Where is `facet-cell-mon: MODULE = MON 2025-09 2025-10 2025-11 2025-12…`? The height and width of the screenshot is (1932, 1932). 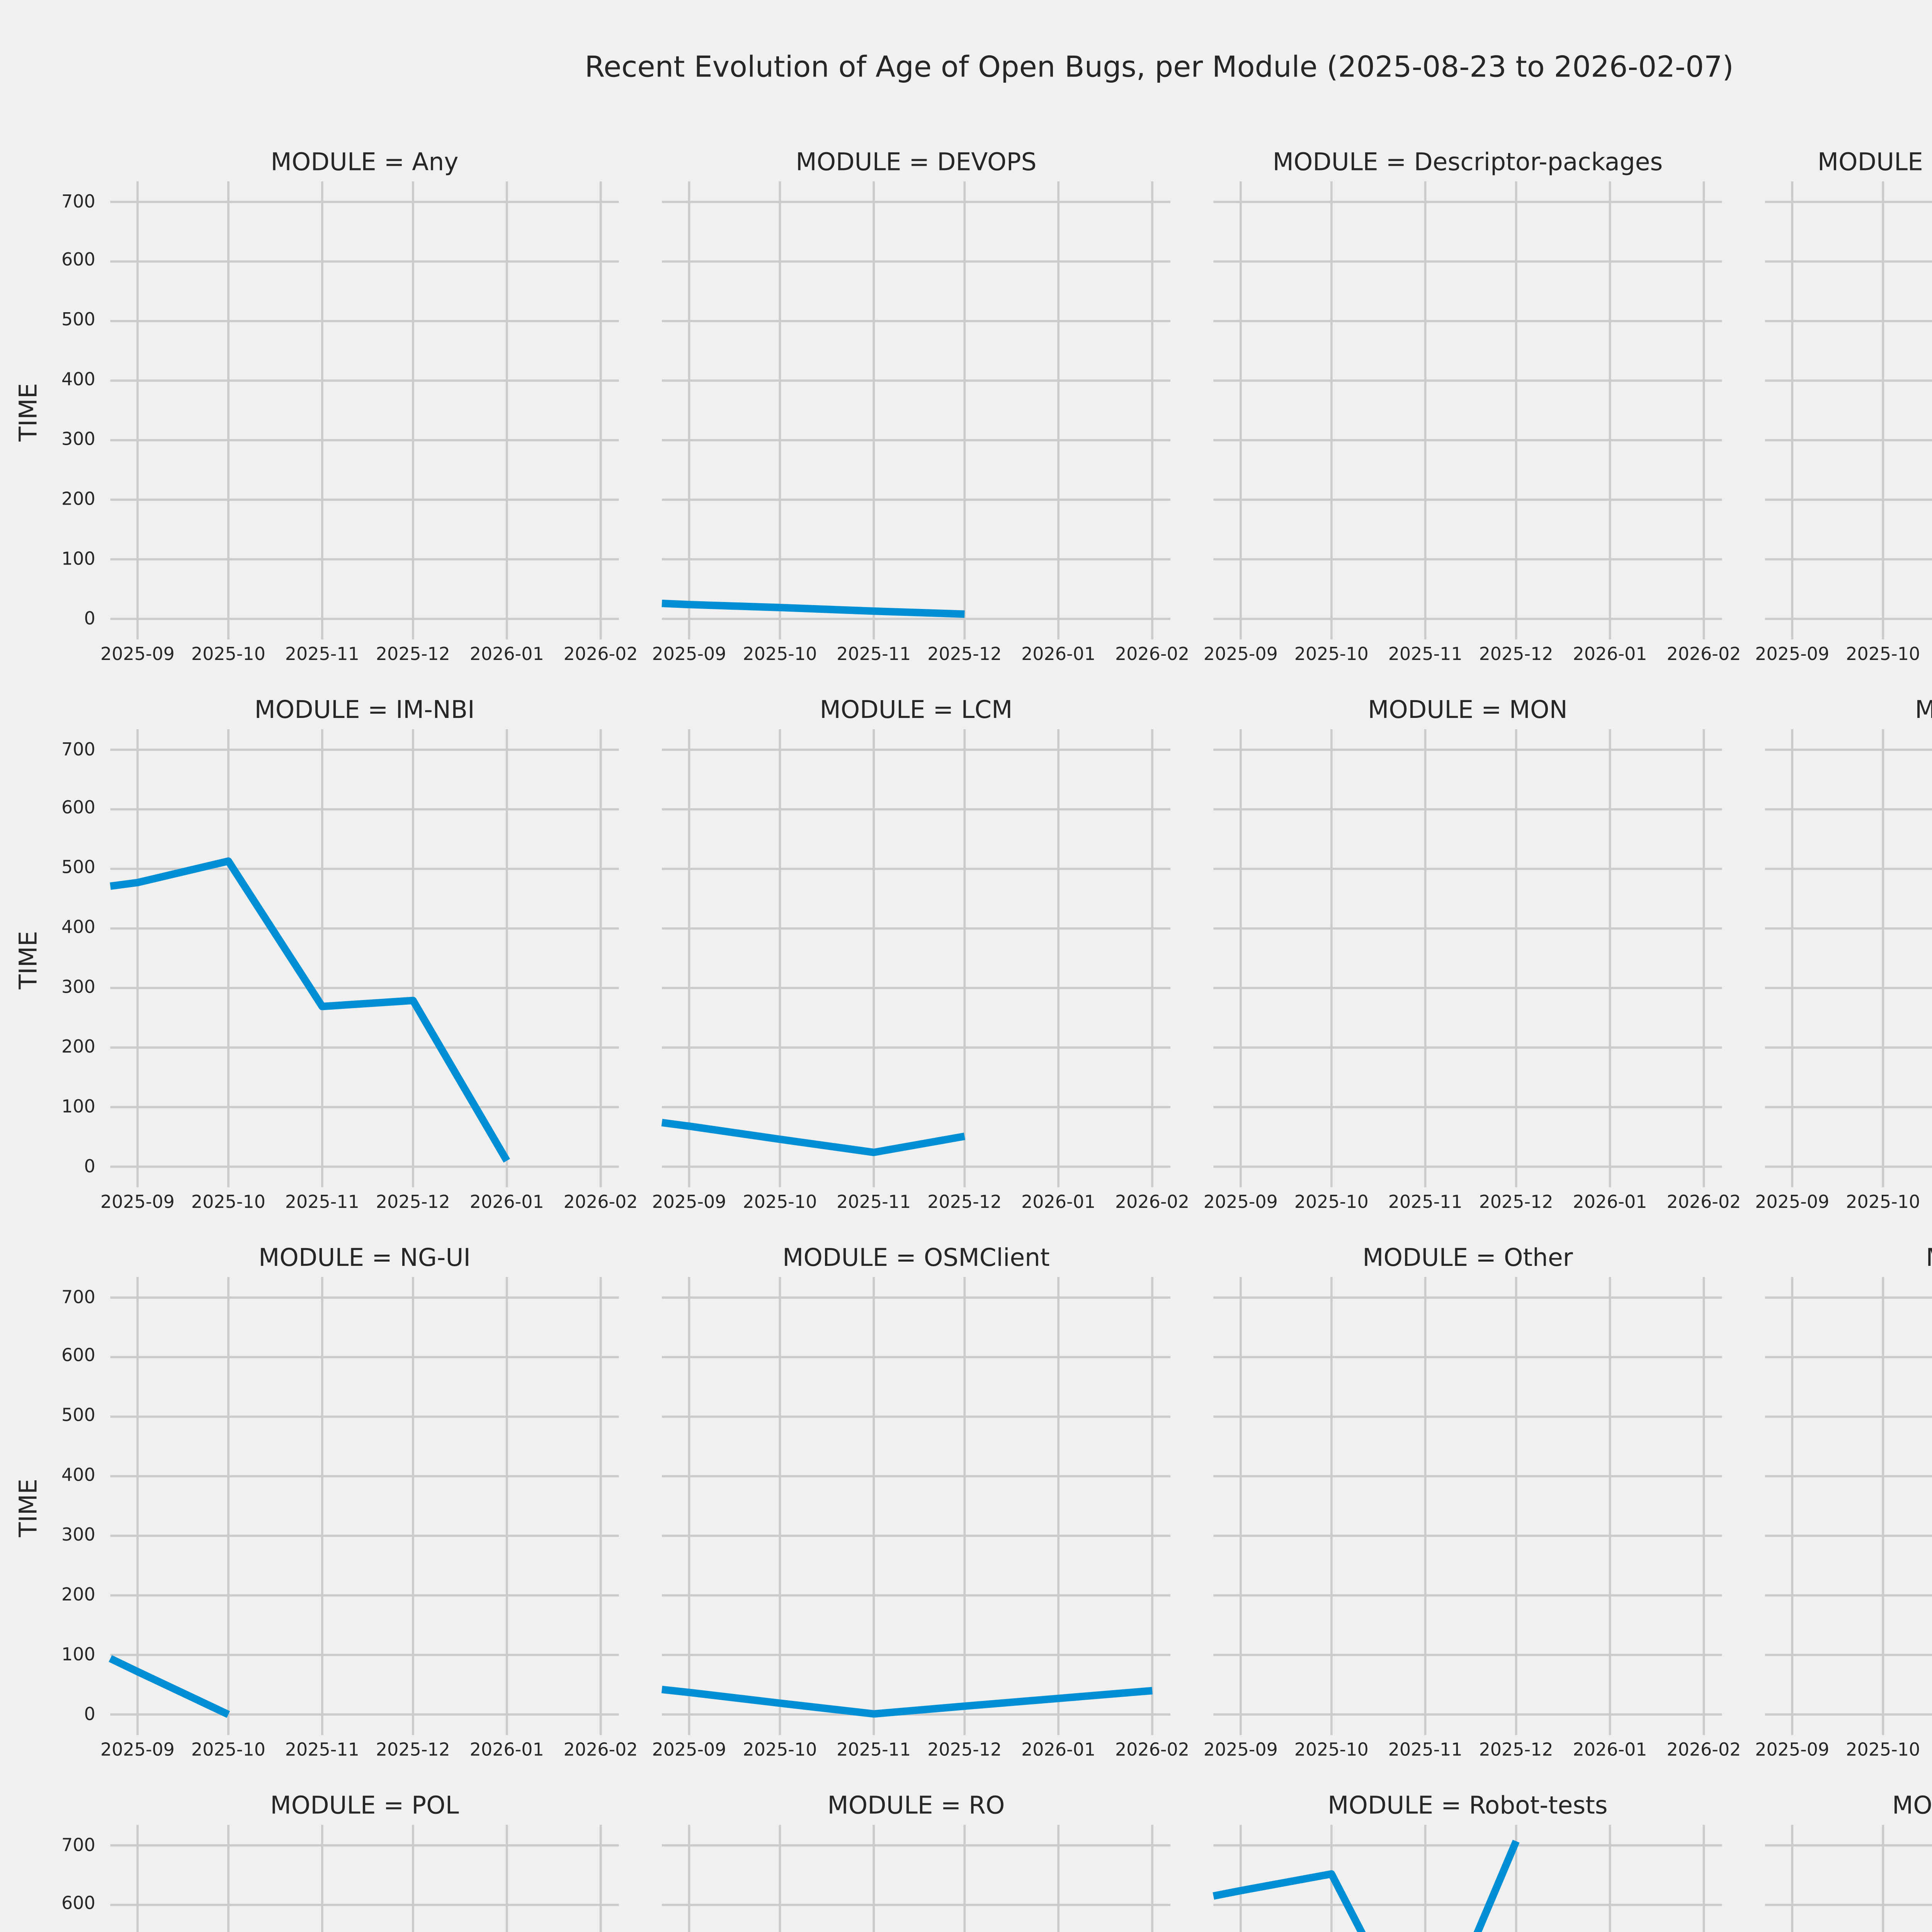 facet-cell-mon: MODULE = MON 2025-09 2025-10 2025-11 2025-12… is located at coordinates (1473, 971).